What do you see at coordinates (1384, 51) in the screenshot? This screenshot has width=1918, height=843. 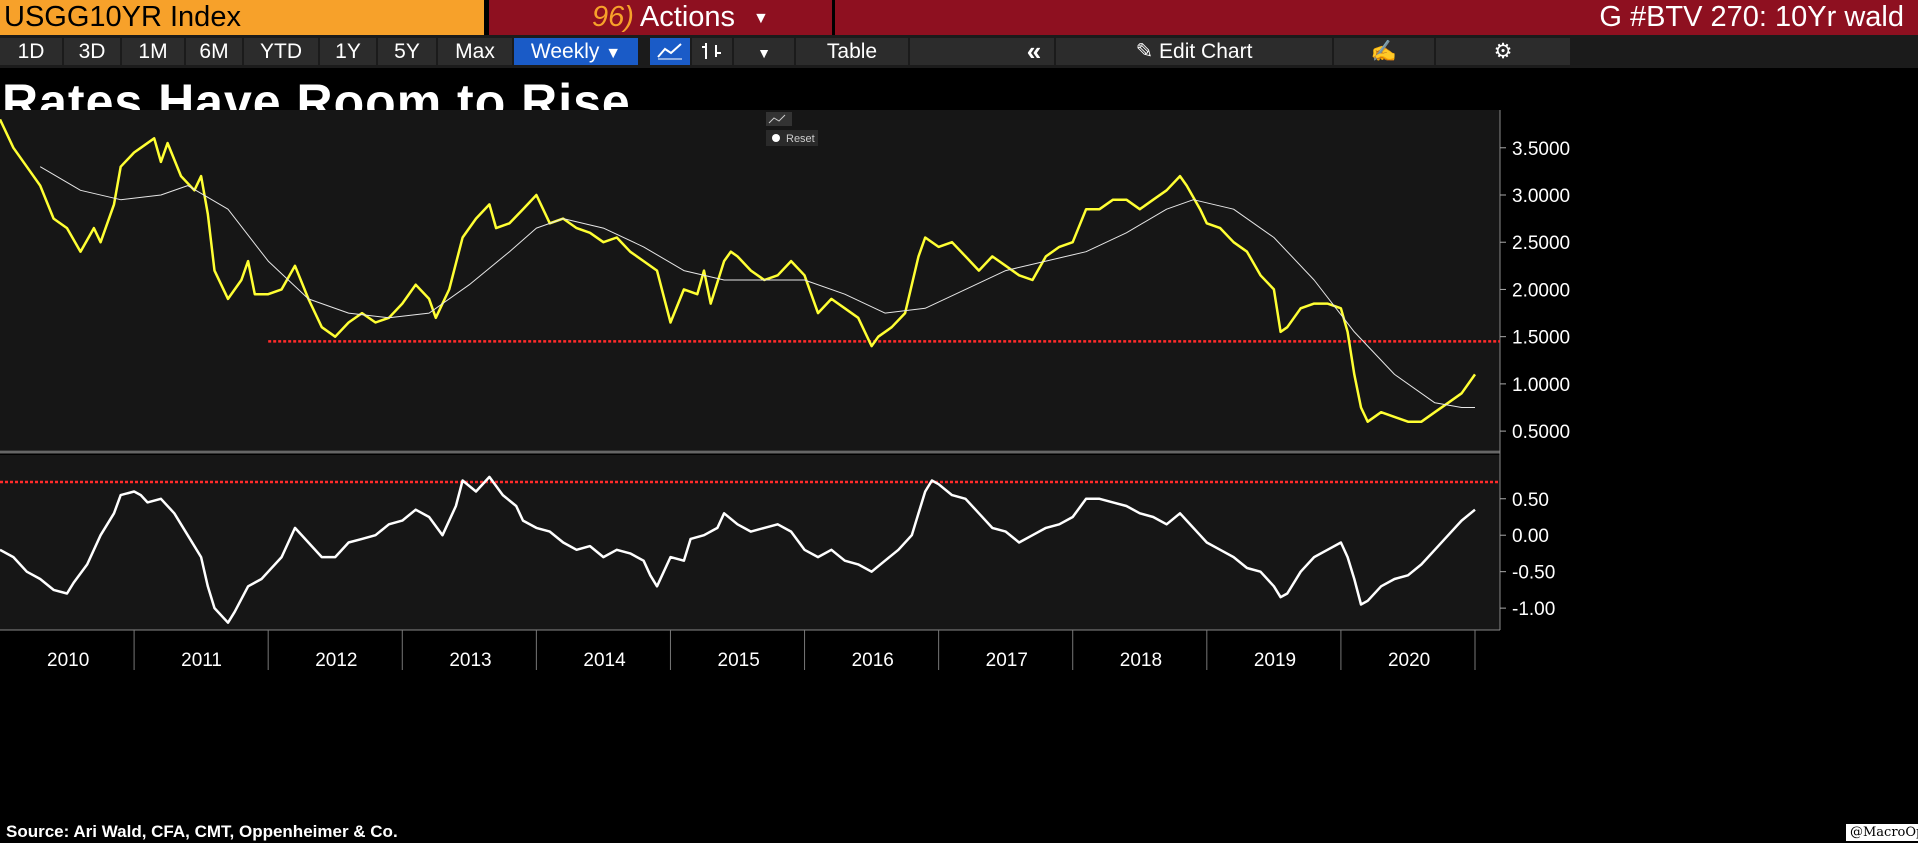 I see `annotate-icon: ✍` at bounding box center [1384, 51].